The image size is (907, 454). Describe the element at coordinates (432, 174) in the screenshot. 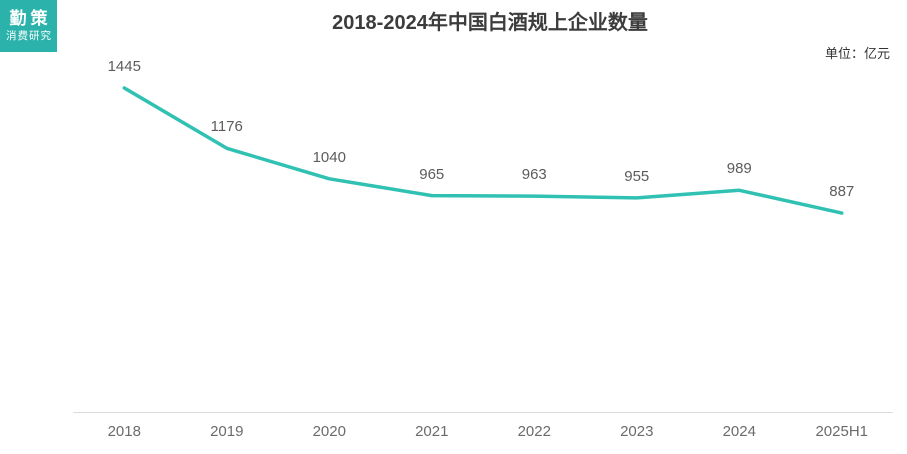

I see `data-label: 965` at that location.